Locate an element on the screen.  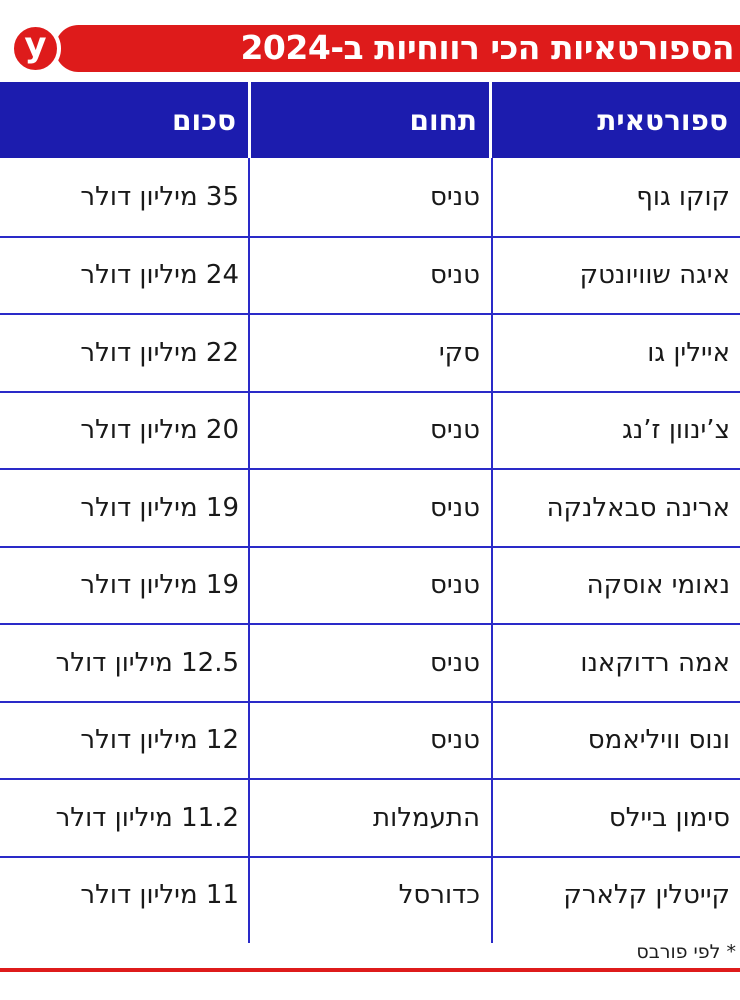
amount-cell: 20 מיליון דולר is located at coordinates (159, 430).